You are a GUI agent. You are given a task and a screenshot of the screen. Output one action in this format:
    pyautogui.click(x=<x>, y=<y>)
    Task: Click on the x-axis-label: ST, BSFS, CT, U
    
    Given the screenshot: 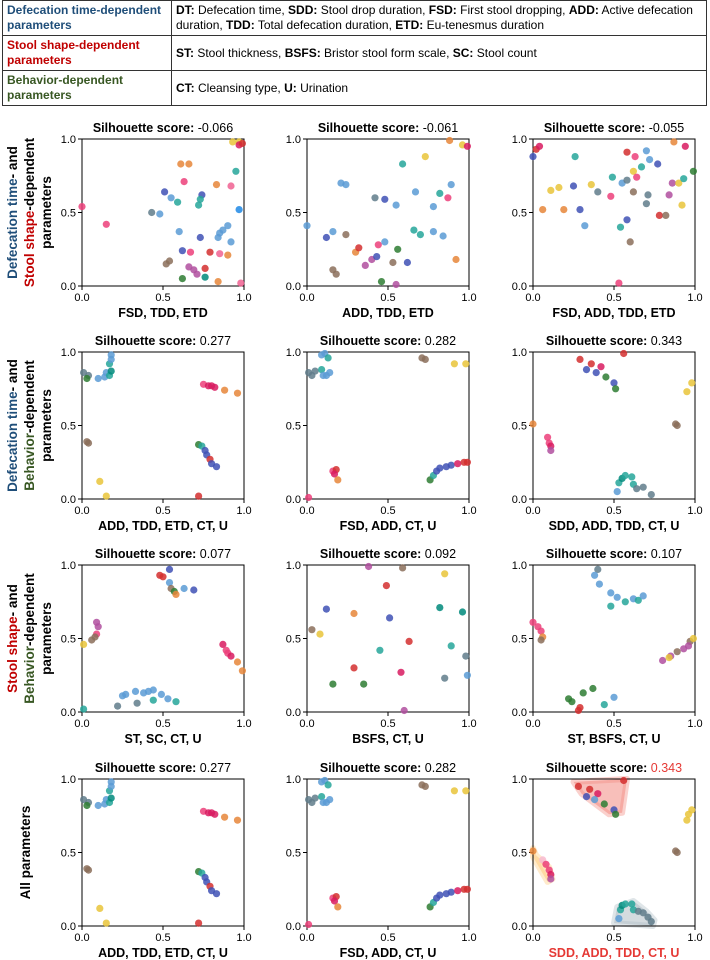 What is the action you would take?
    pyautogui.click(x=613, y=739)
    